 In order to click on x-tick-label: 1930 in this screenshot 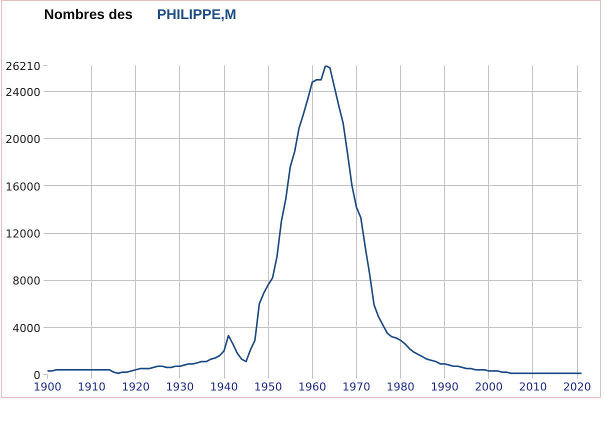, I will do `click(180, 387)`.